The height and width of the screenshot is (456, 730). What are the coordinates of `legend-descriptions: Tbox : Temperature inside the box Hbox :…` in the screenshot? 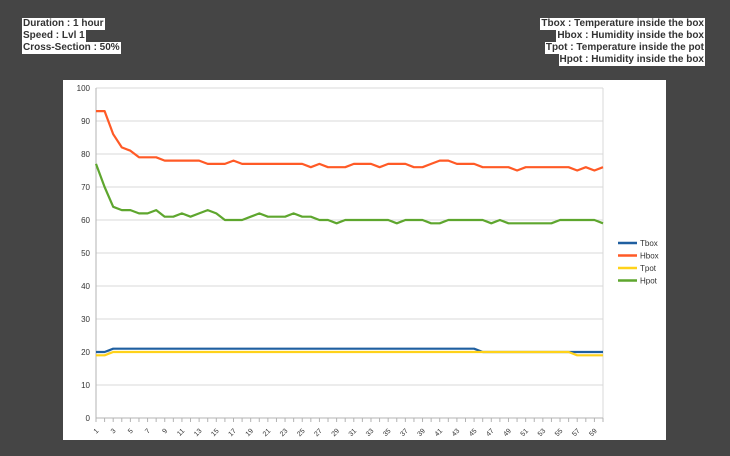 It's located at (622, 42).